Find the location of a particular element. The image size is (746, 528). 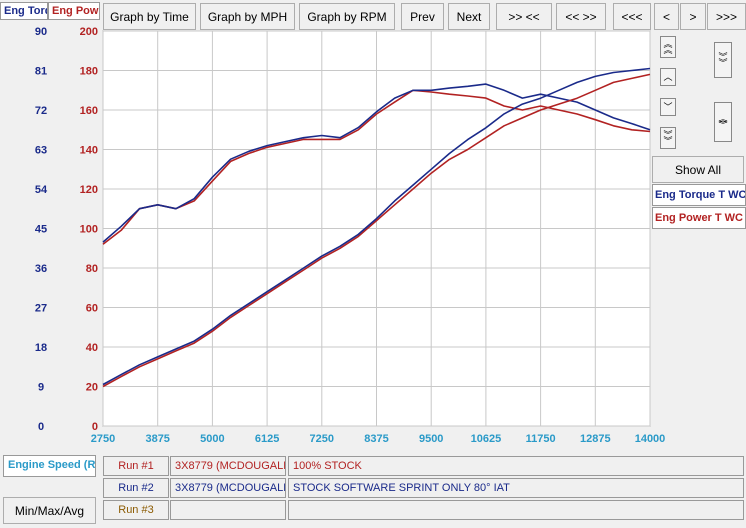

tab-eng-power: Eng Powe is located at coordinates (74, 11).